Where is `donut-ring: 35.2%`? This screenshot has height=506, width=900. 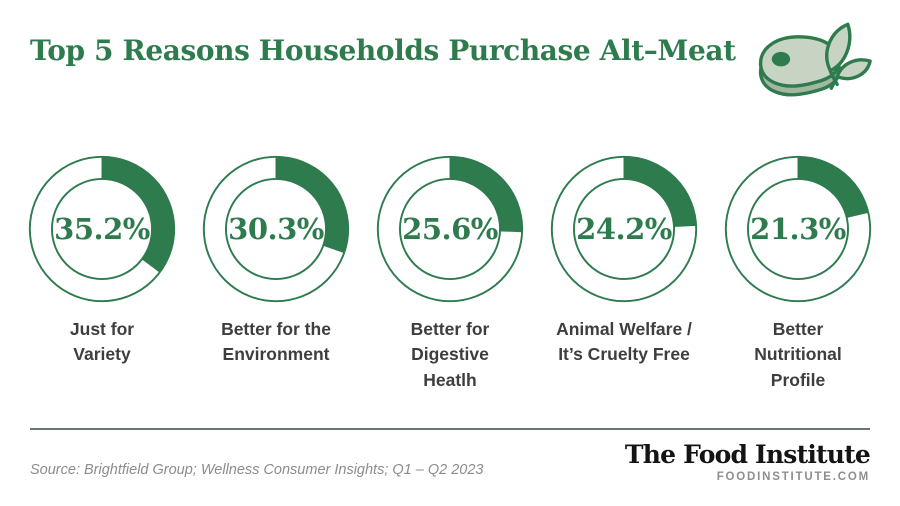
donut-ring: 35.2% is located at coordinates (102, 229).